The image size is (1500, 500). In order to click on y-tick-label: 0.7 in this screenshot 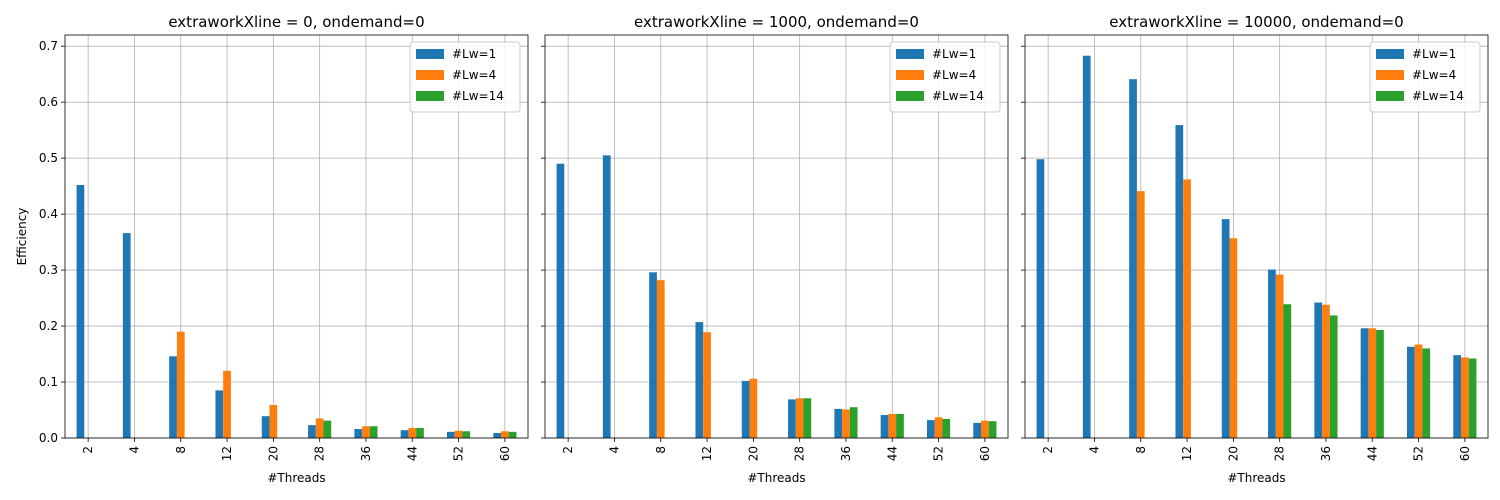, I will do `click(48, 46)`.